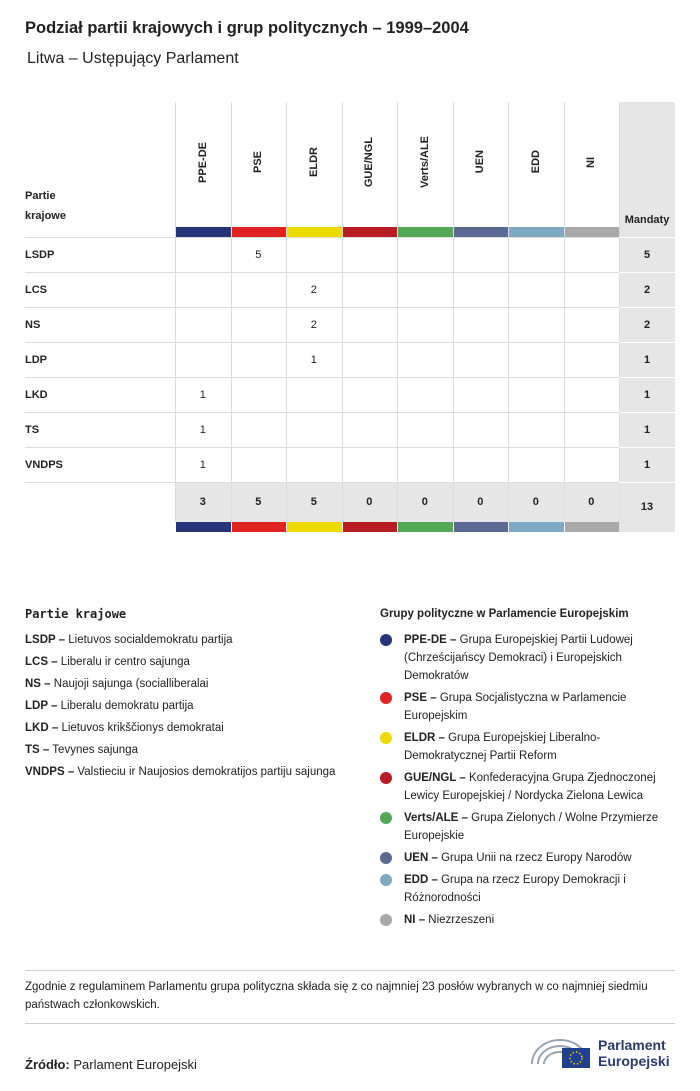  I want to click on column-header-text: PSE, so click(258, 161).